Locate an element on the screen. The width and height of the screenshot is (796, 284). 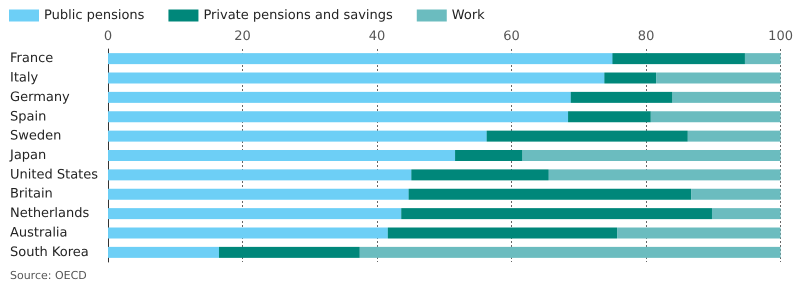
legend-label: Private pensions and savings is located at coordinates (298, 15).